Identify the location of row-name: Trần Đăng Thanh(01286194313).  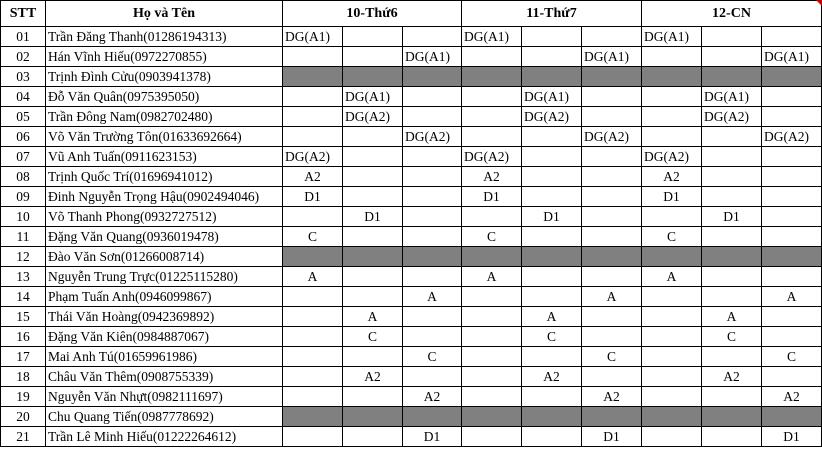
(164, 36).